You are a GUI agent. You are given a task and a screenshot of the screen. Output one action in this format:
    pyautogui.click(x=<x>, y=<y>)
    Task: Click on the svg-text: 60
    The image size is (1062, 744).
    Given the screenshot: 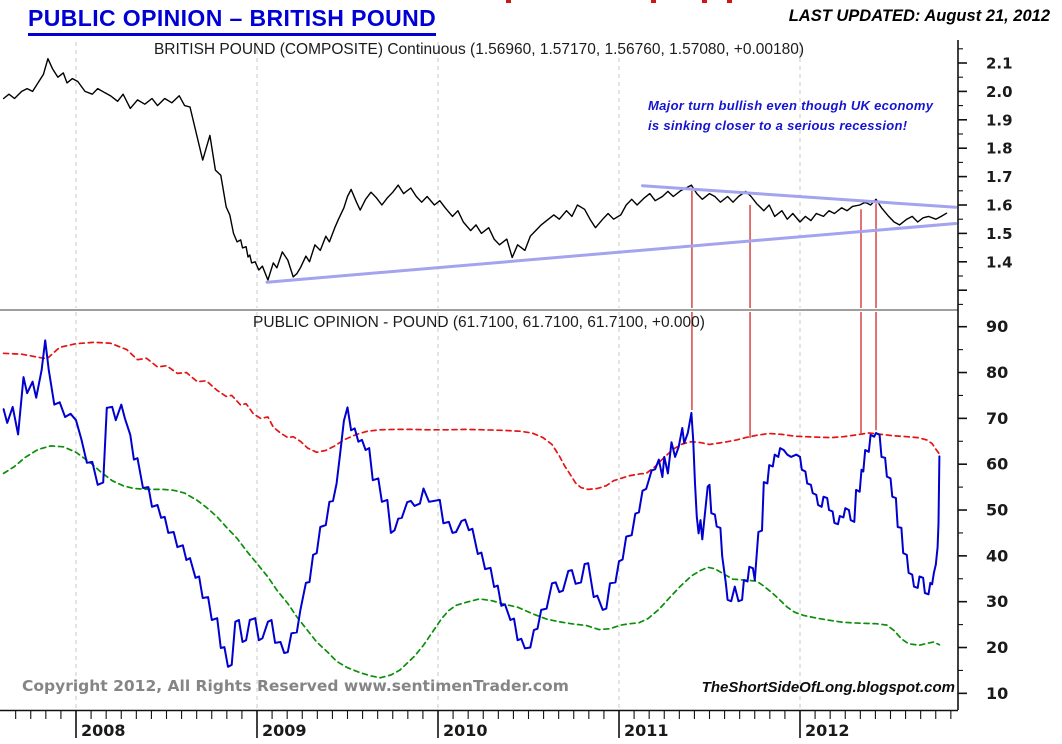 What is the action you would take?
    pyautogui.click(x=997, y=464)
    